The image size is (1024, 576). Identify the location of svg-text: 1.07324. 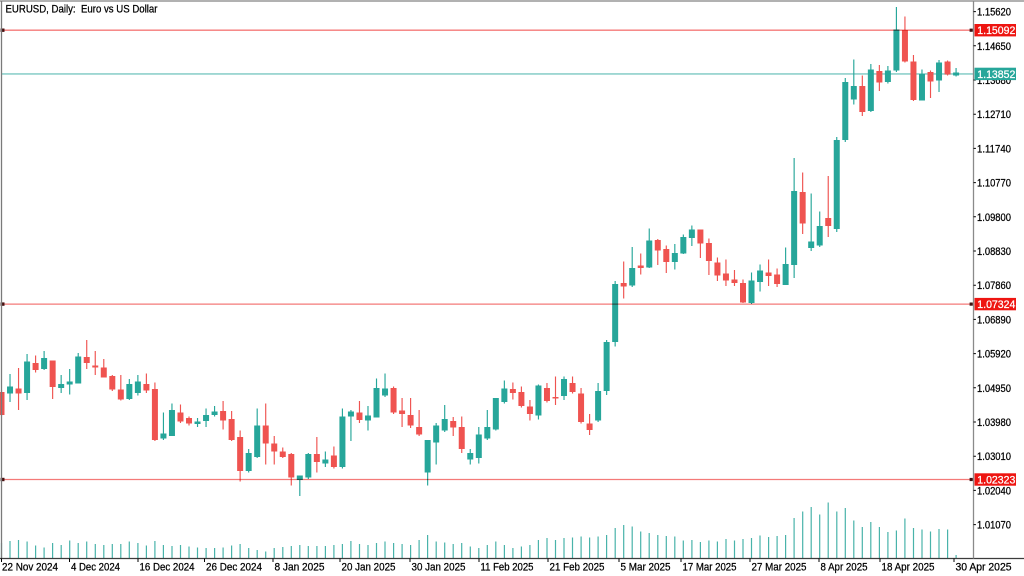
(996, 305).